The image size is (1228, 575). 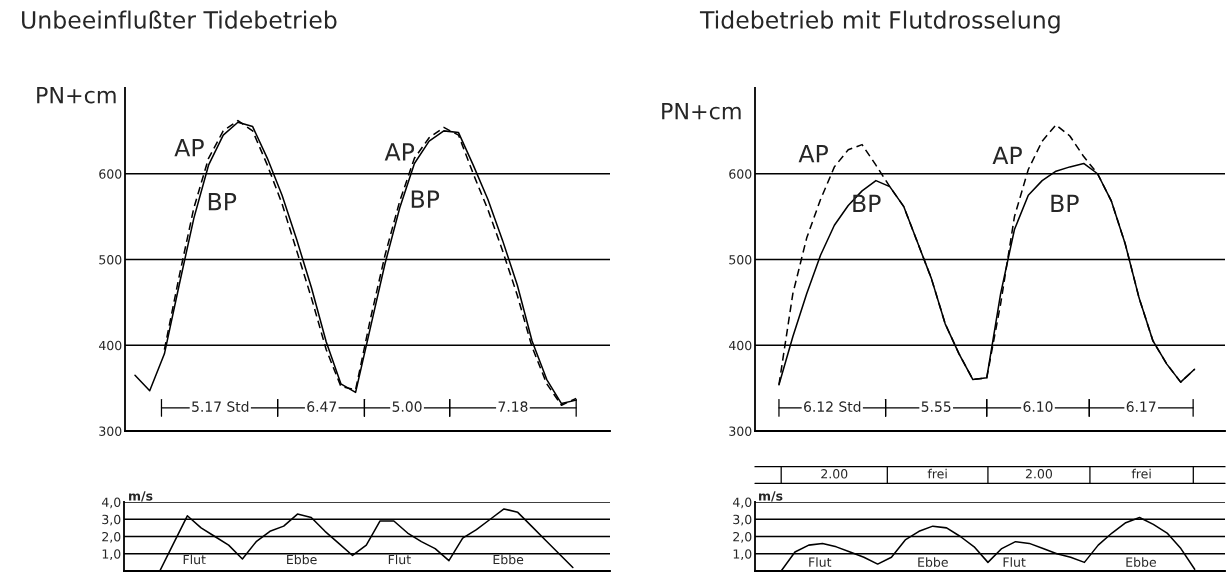 I want to click on annotation: 6.47, so click(x=322, y=406).